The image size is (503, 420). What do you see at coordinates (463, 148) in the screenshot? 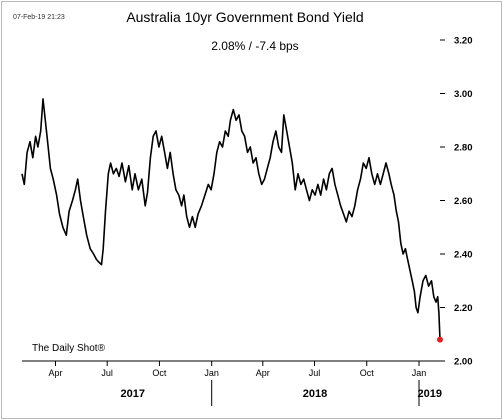
I see `y-tick-label: 2.80` at bounding box center [463, 148].